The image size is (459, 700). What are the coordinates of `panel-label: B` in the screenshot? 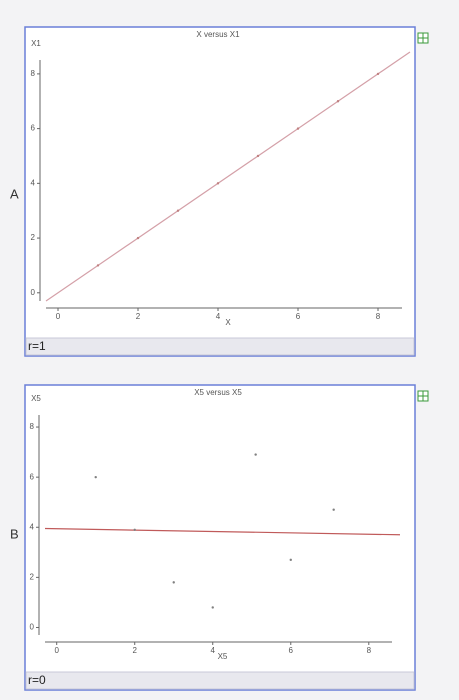 It's located at (14, 533).